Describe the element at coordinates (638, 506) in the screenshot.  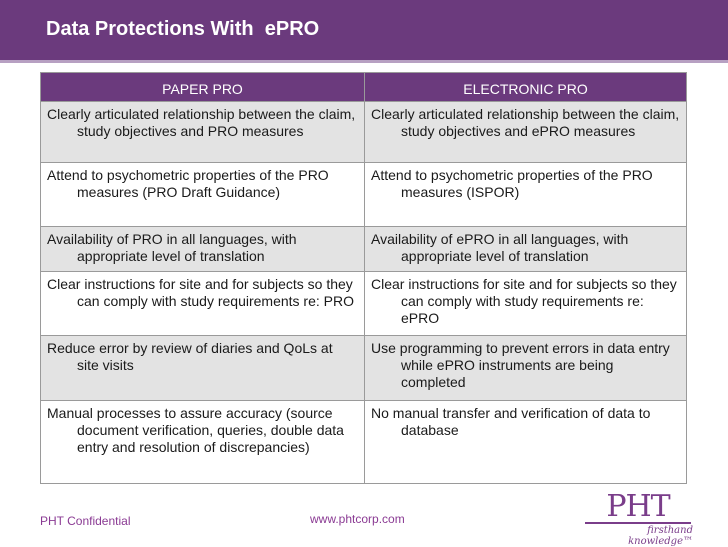
I see `pht-logo-mark: PHT` at that location.